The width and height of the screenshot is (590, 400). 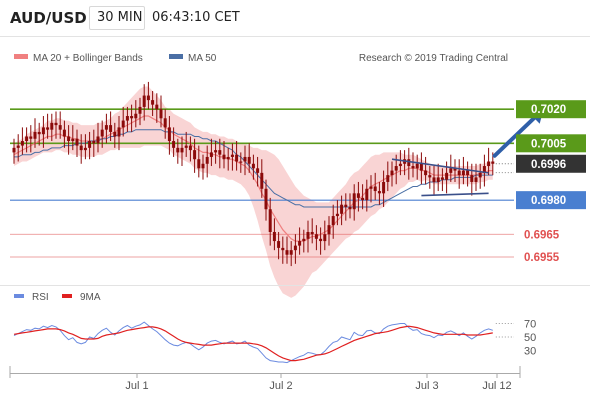 What do you see at coordinates (542, 258) in the screenshot?
I see `target-level-label: 0.6955` at bounding box center [542, 258].